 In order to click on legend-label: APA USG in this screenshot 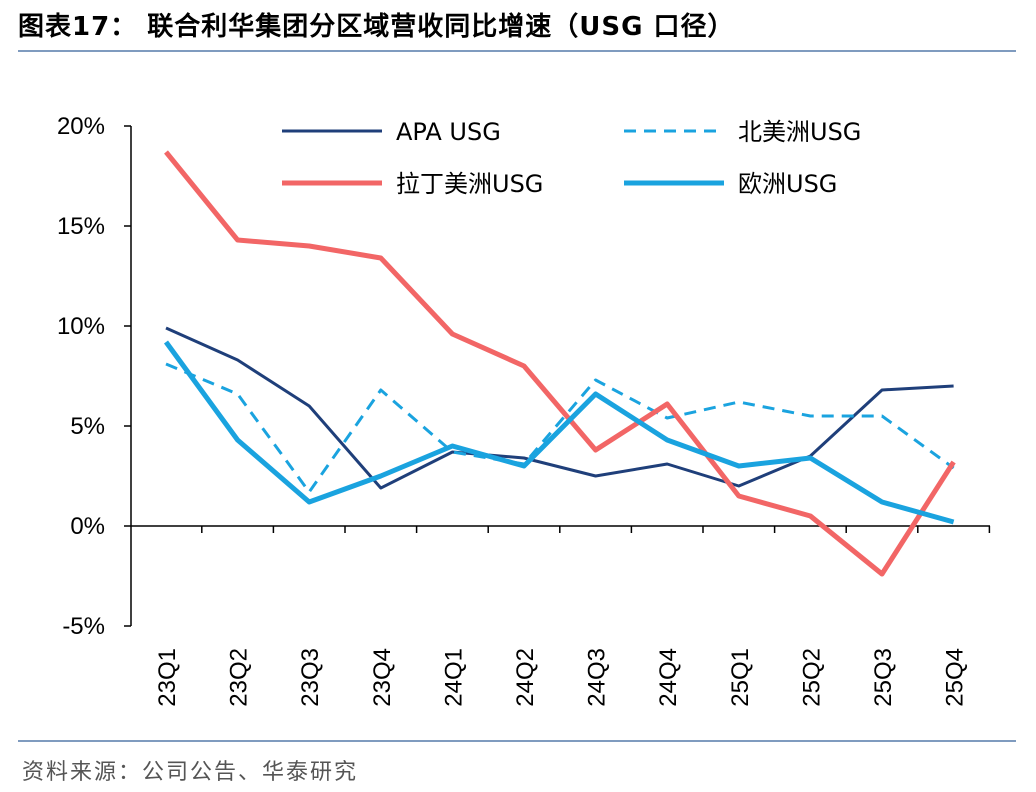, I will do `click(448, 132)`.